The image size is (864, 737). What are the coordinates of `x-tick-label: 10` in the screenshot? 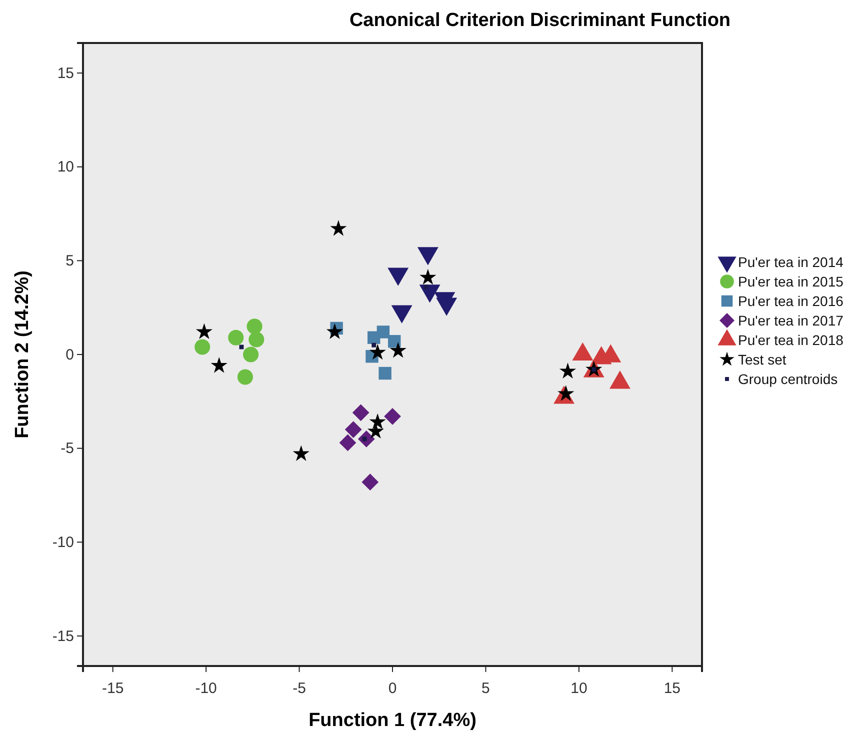 It's located at (579, 688).